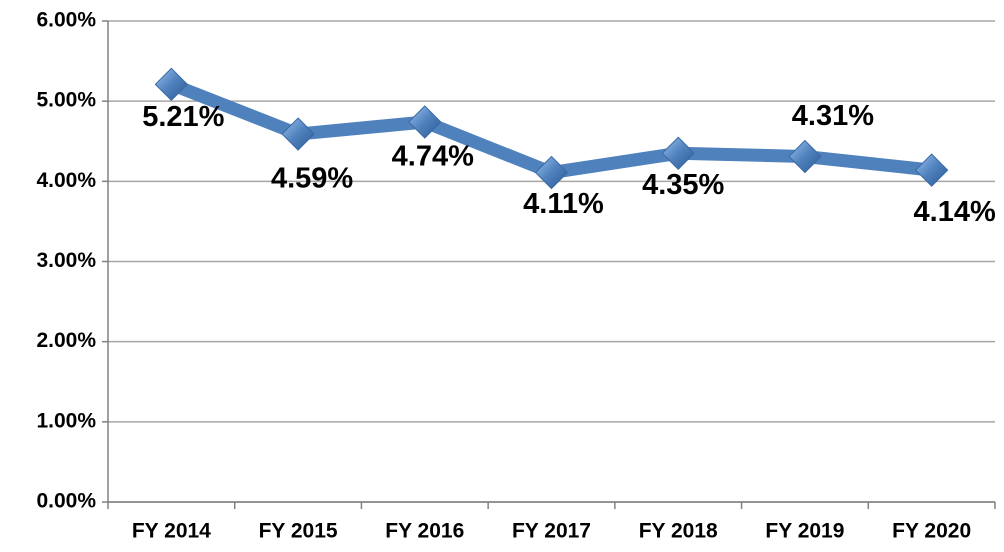 Image resolution: width=1004 pixels, height=552 pixels. What do you see at coordinates (66, 420) in the screenshot?
I see `y-tick-label: 1.00%` at bounding box center [66, 420].